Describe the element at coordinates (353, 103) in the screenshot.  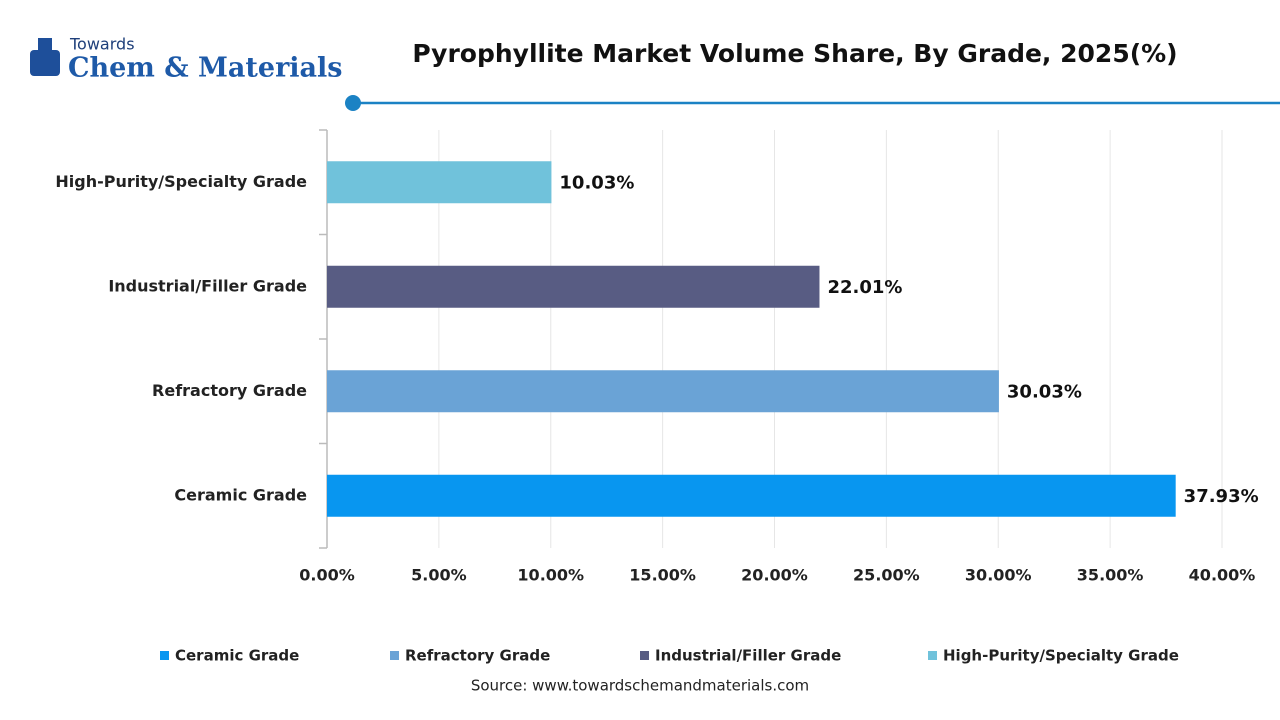
I see `header-dot` at that location.